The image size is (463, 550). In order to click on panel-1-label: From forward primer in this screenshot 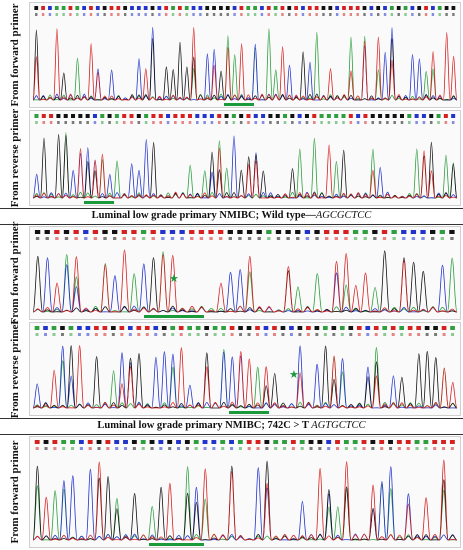, I will do `click(15, 55)`.